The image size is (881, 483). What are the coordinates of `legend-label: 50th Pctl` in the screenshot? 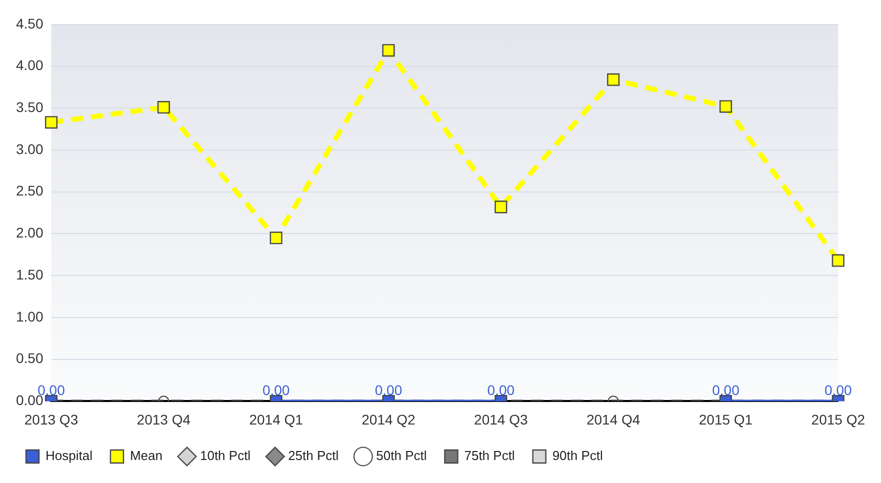 It's located at (401, 456).